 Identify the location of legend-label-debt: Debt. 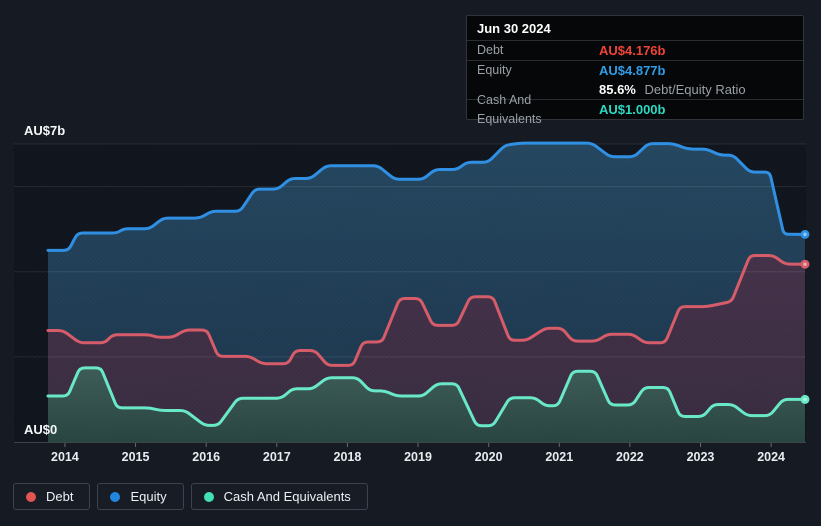
(60, 496).